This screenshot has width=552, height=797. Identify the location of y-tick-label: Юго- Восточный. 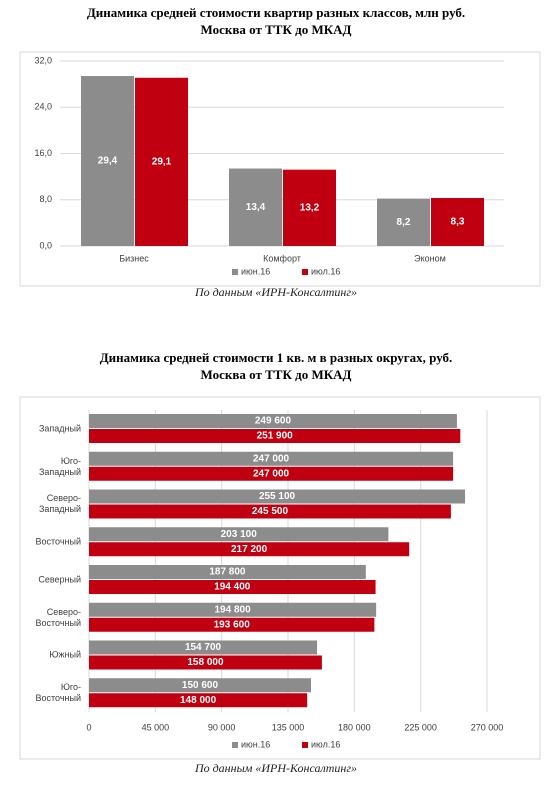
(58, 693).